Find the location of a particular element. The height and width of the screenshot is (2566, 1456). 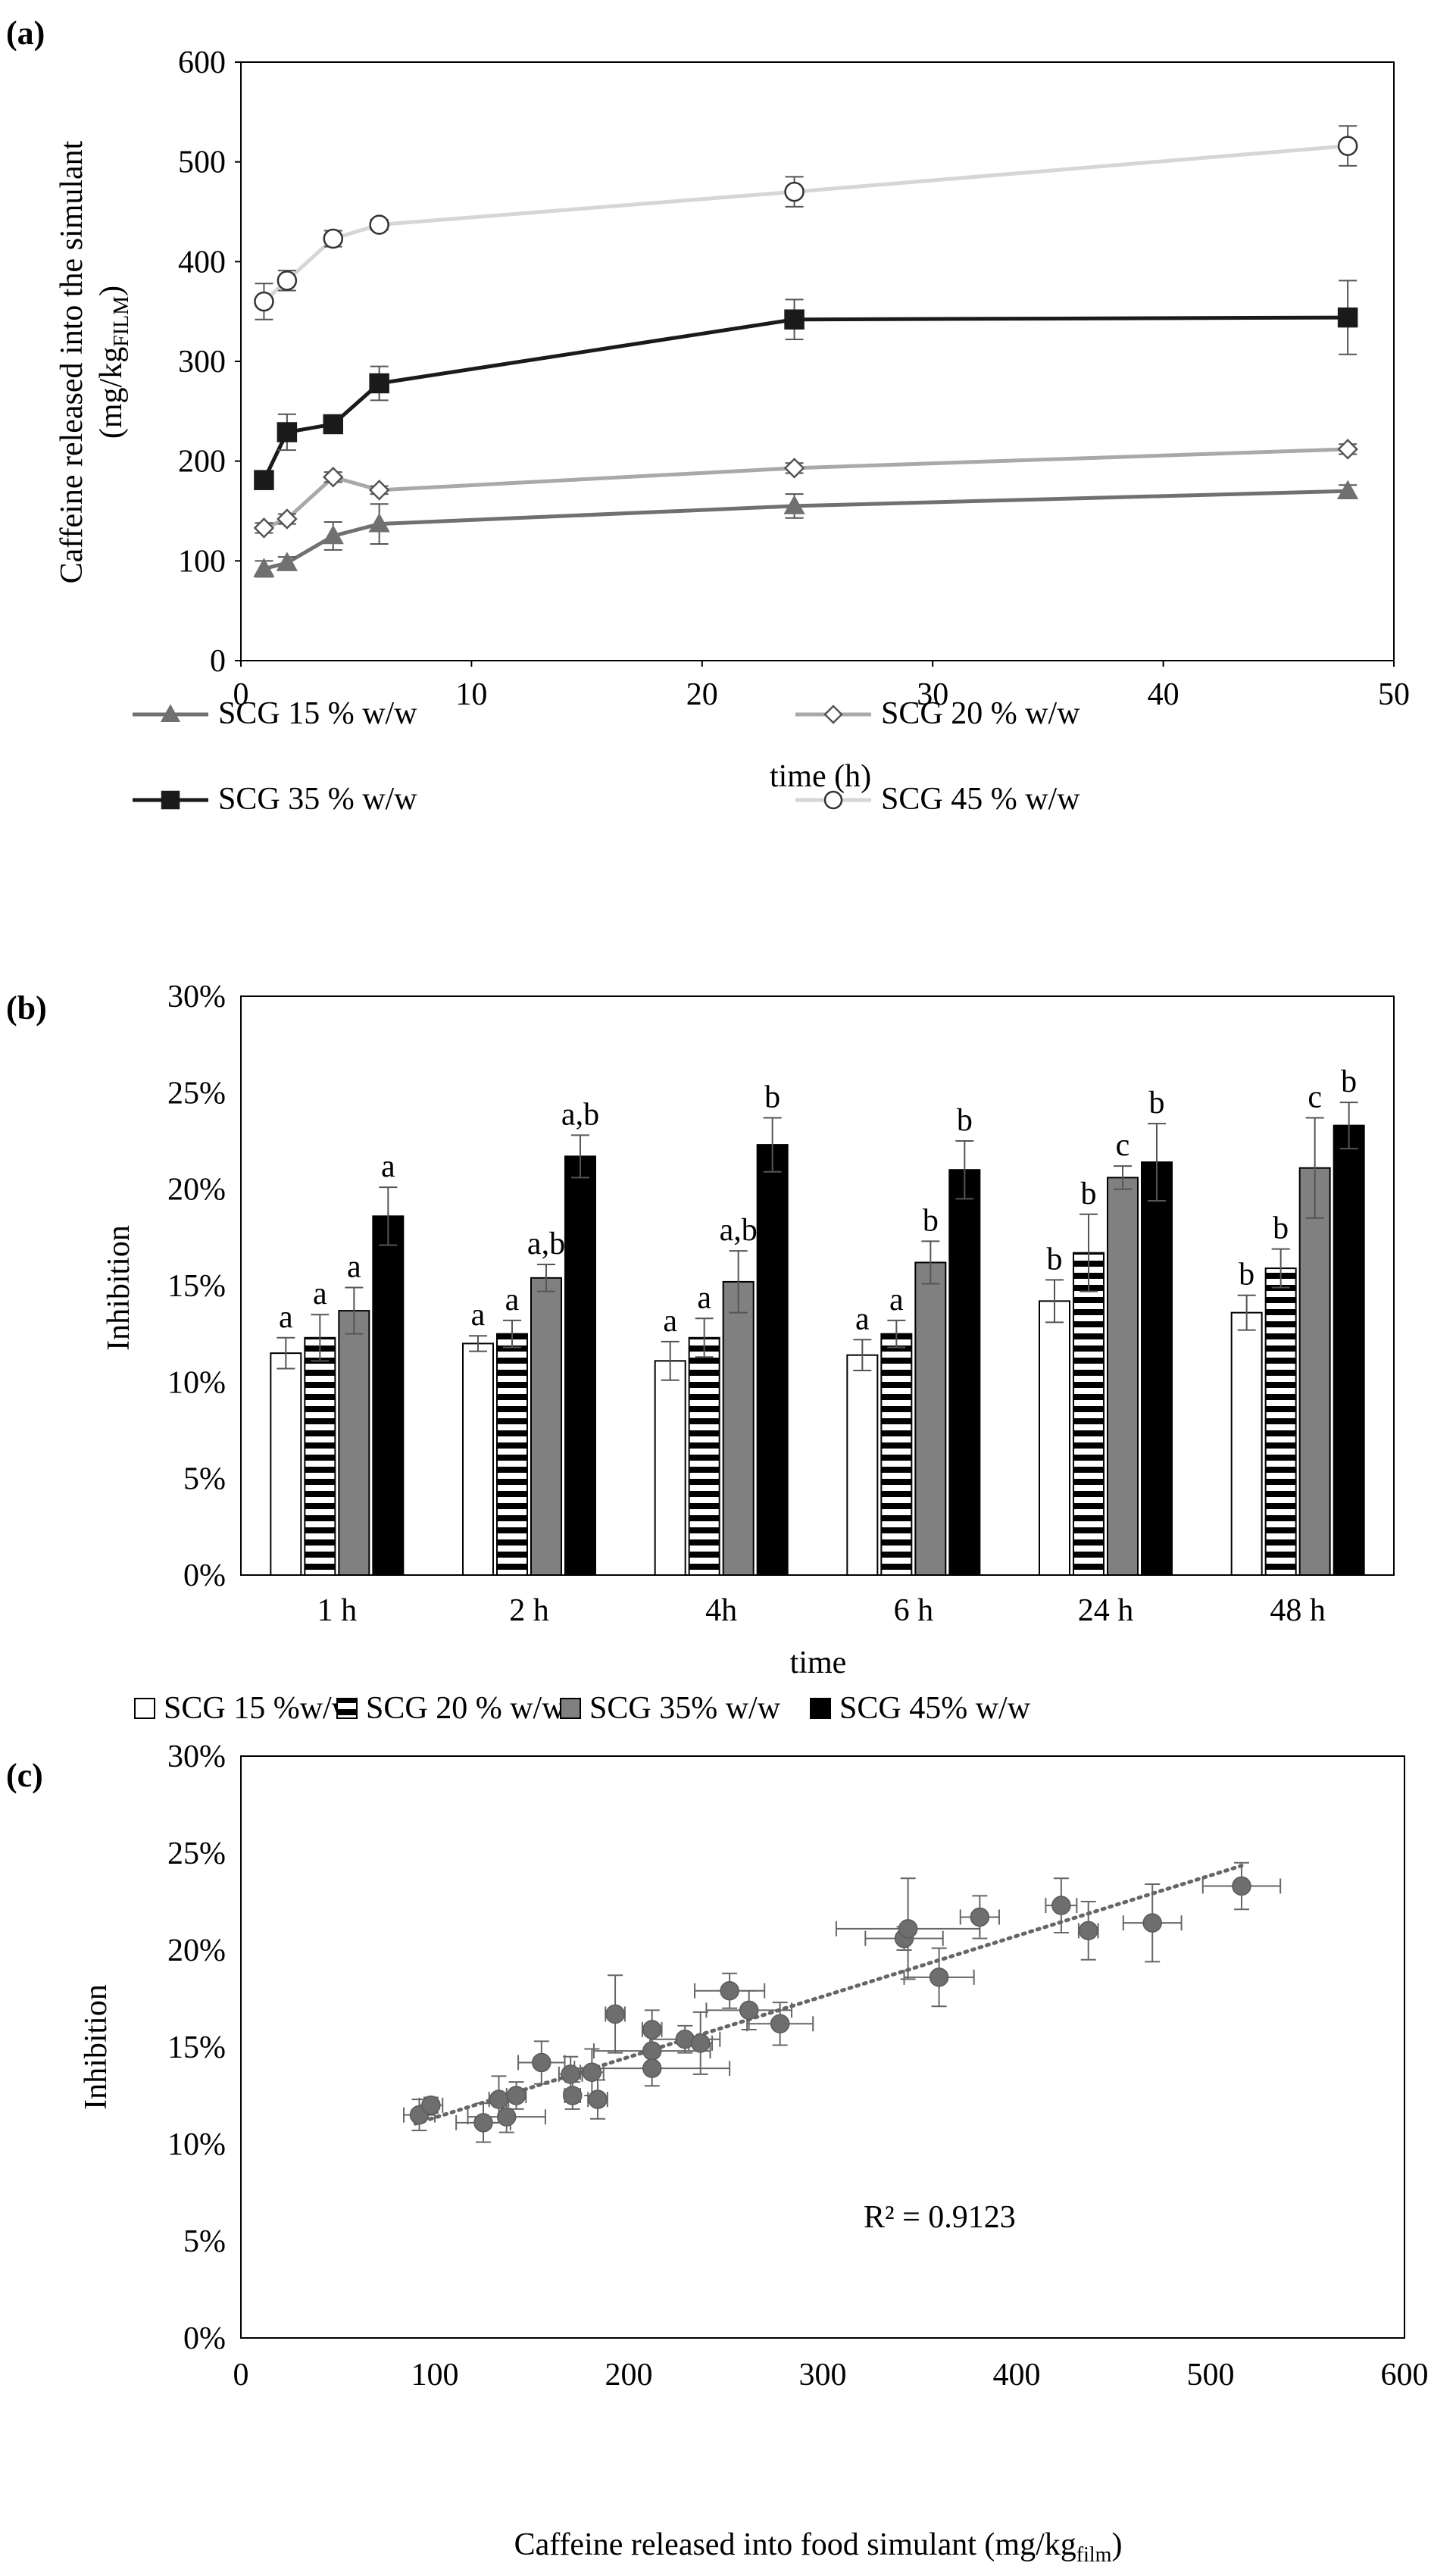

chart-a-legend-entry: SCG 20 % w/w is located at coordinates (937, 714).